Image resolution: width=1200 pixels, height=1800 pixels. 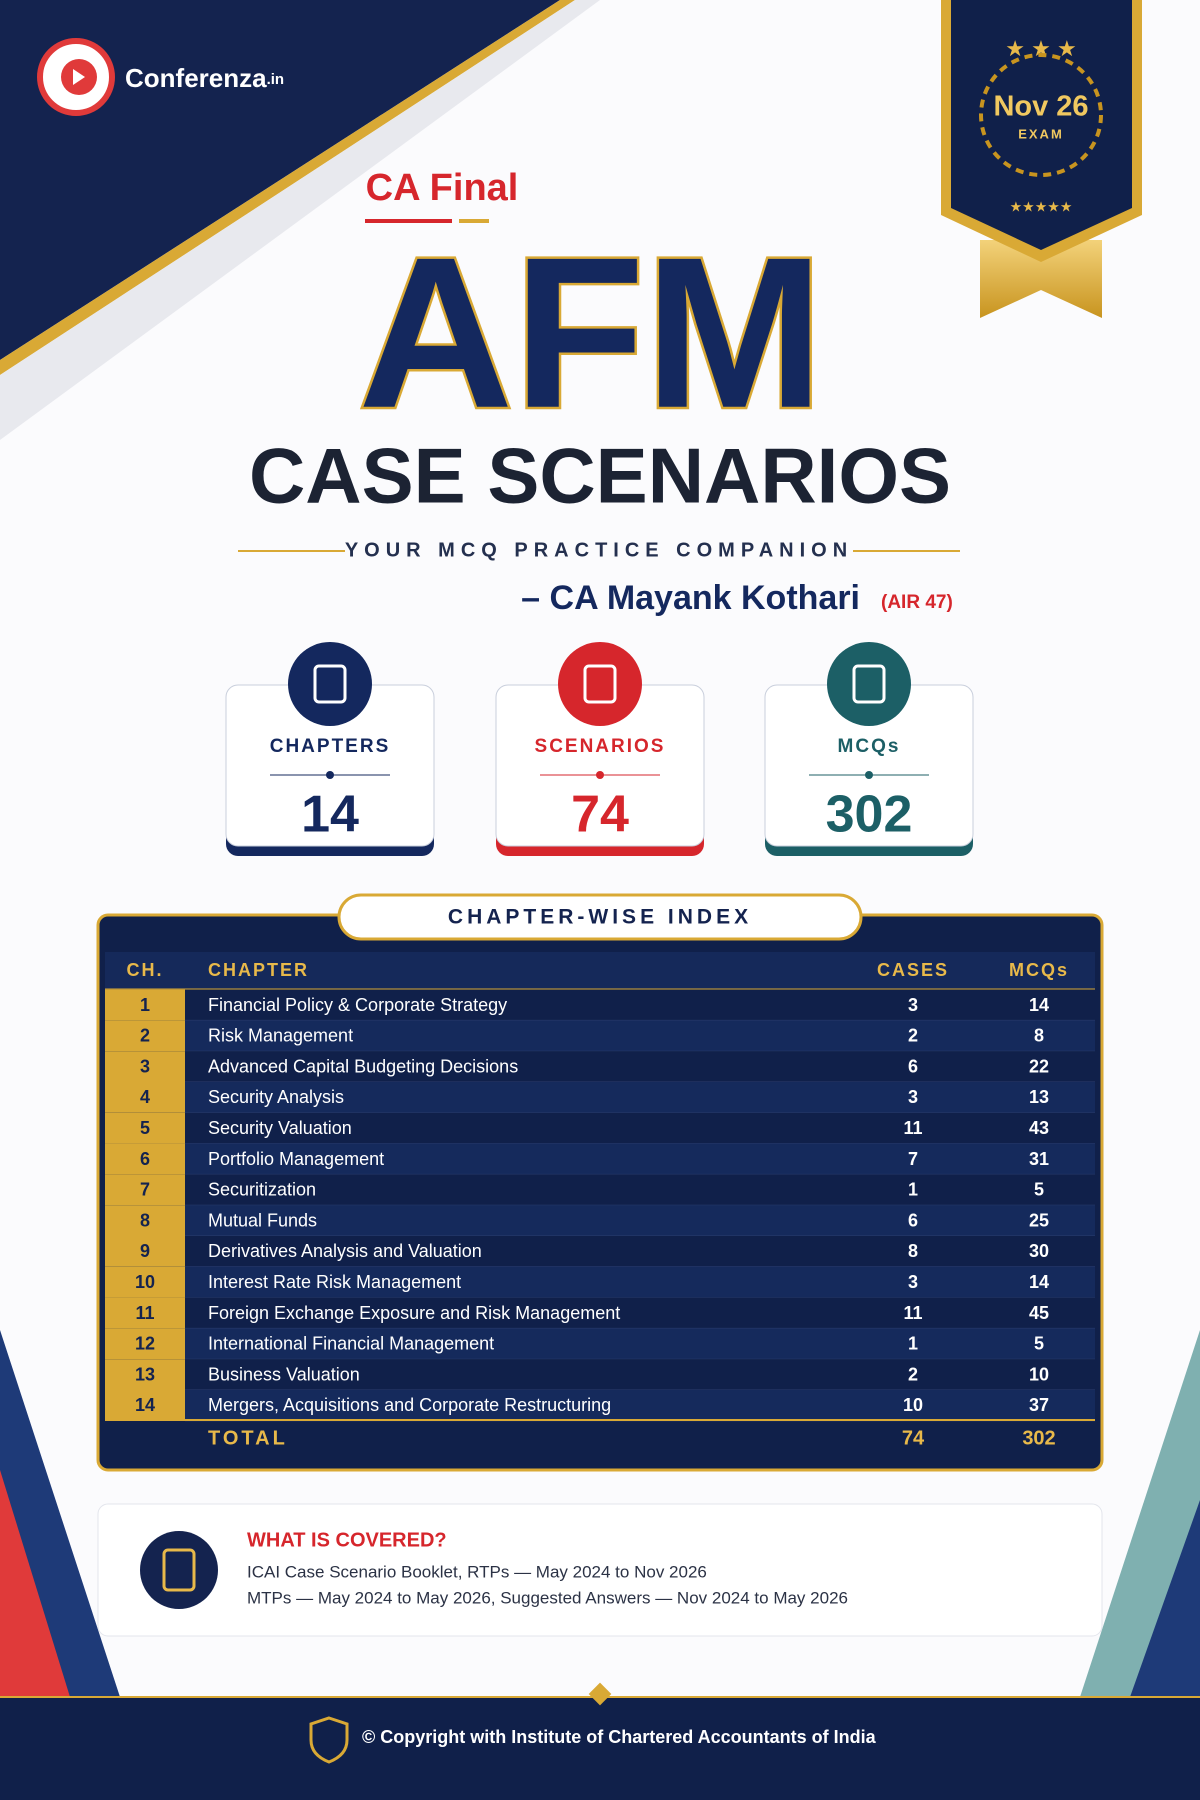 What do you see at coordinates (913, 970) in the screenshot?
I see `column-header: CASES` at bounding box center [913, 970].